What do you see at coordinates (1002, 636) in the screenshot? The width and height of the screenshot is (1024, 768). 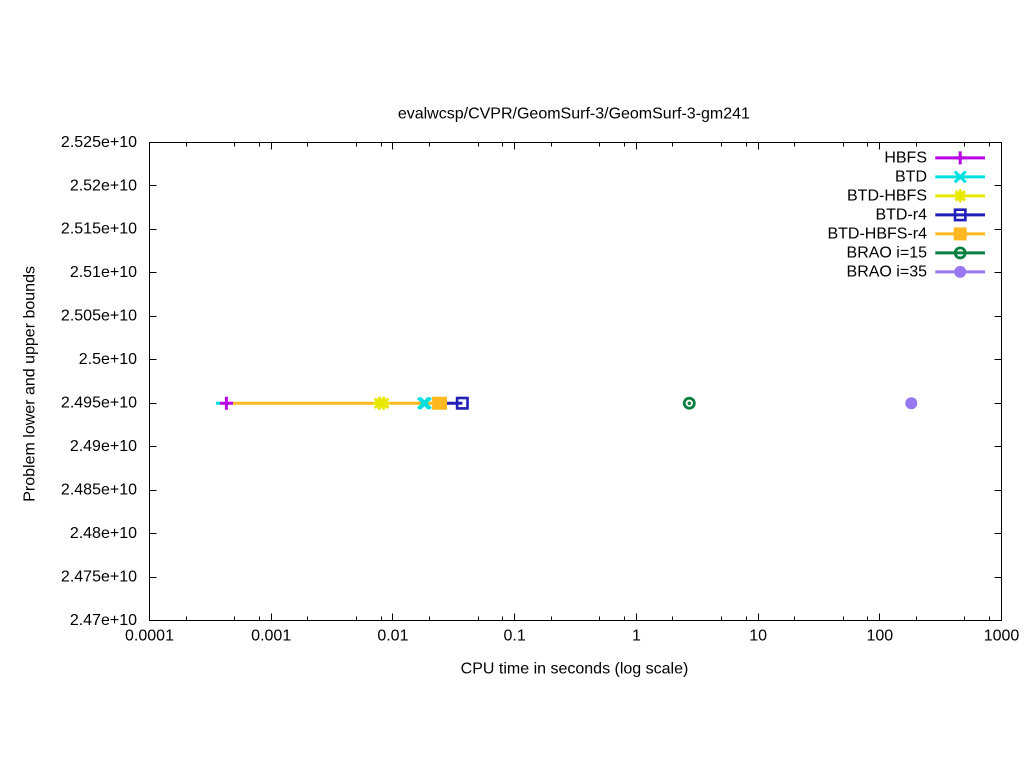 I see `svg-text: 1000` at bounding box center [1002, 636].